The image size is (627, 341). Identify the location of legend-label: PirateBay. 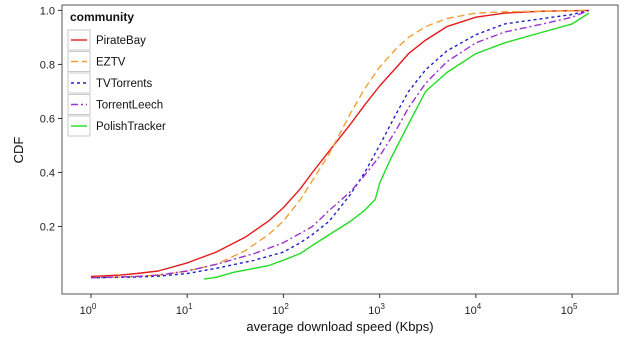
(121, 41).